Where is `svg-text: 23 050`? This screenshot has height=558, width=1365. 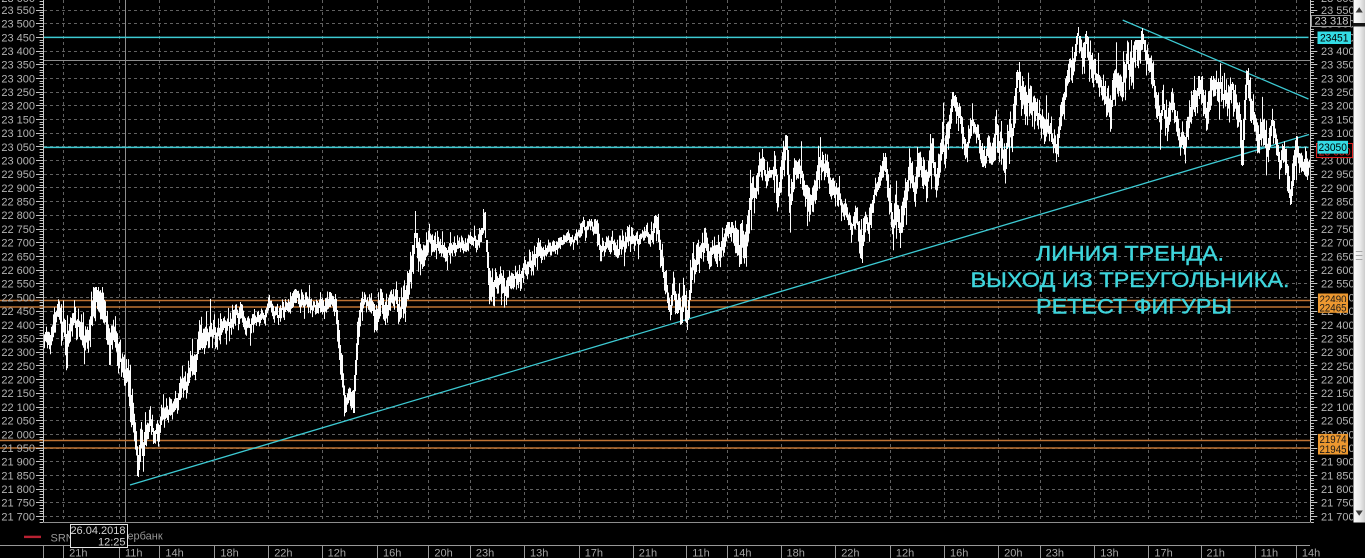 svg-text: 23 050 is located at coordinates (18, 148).